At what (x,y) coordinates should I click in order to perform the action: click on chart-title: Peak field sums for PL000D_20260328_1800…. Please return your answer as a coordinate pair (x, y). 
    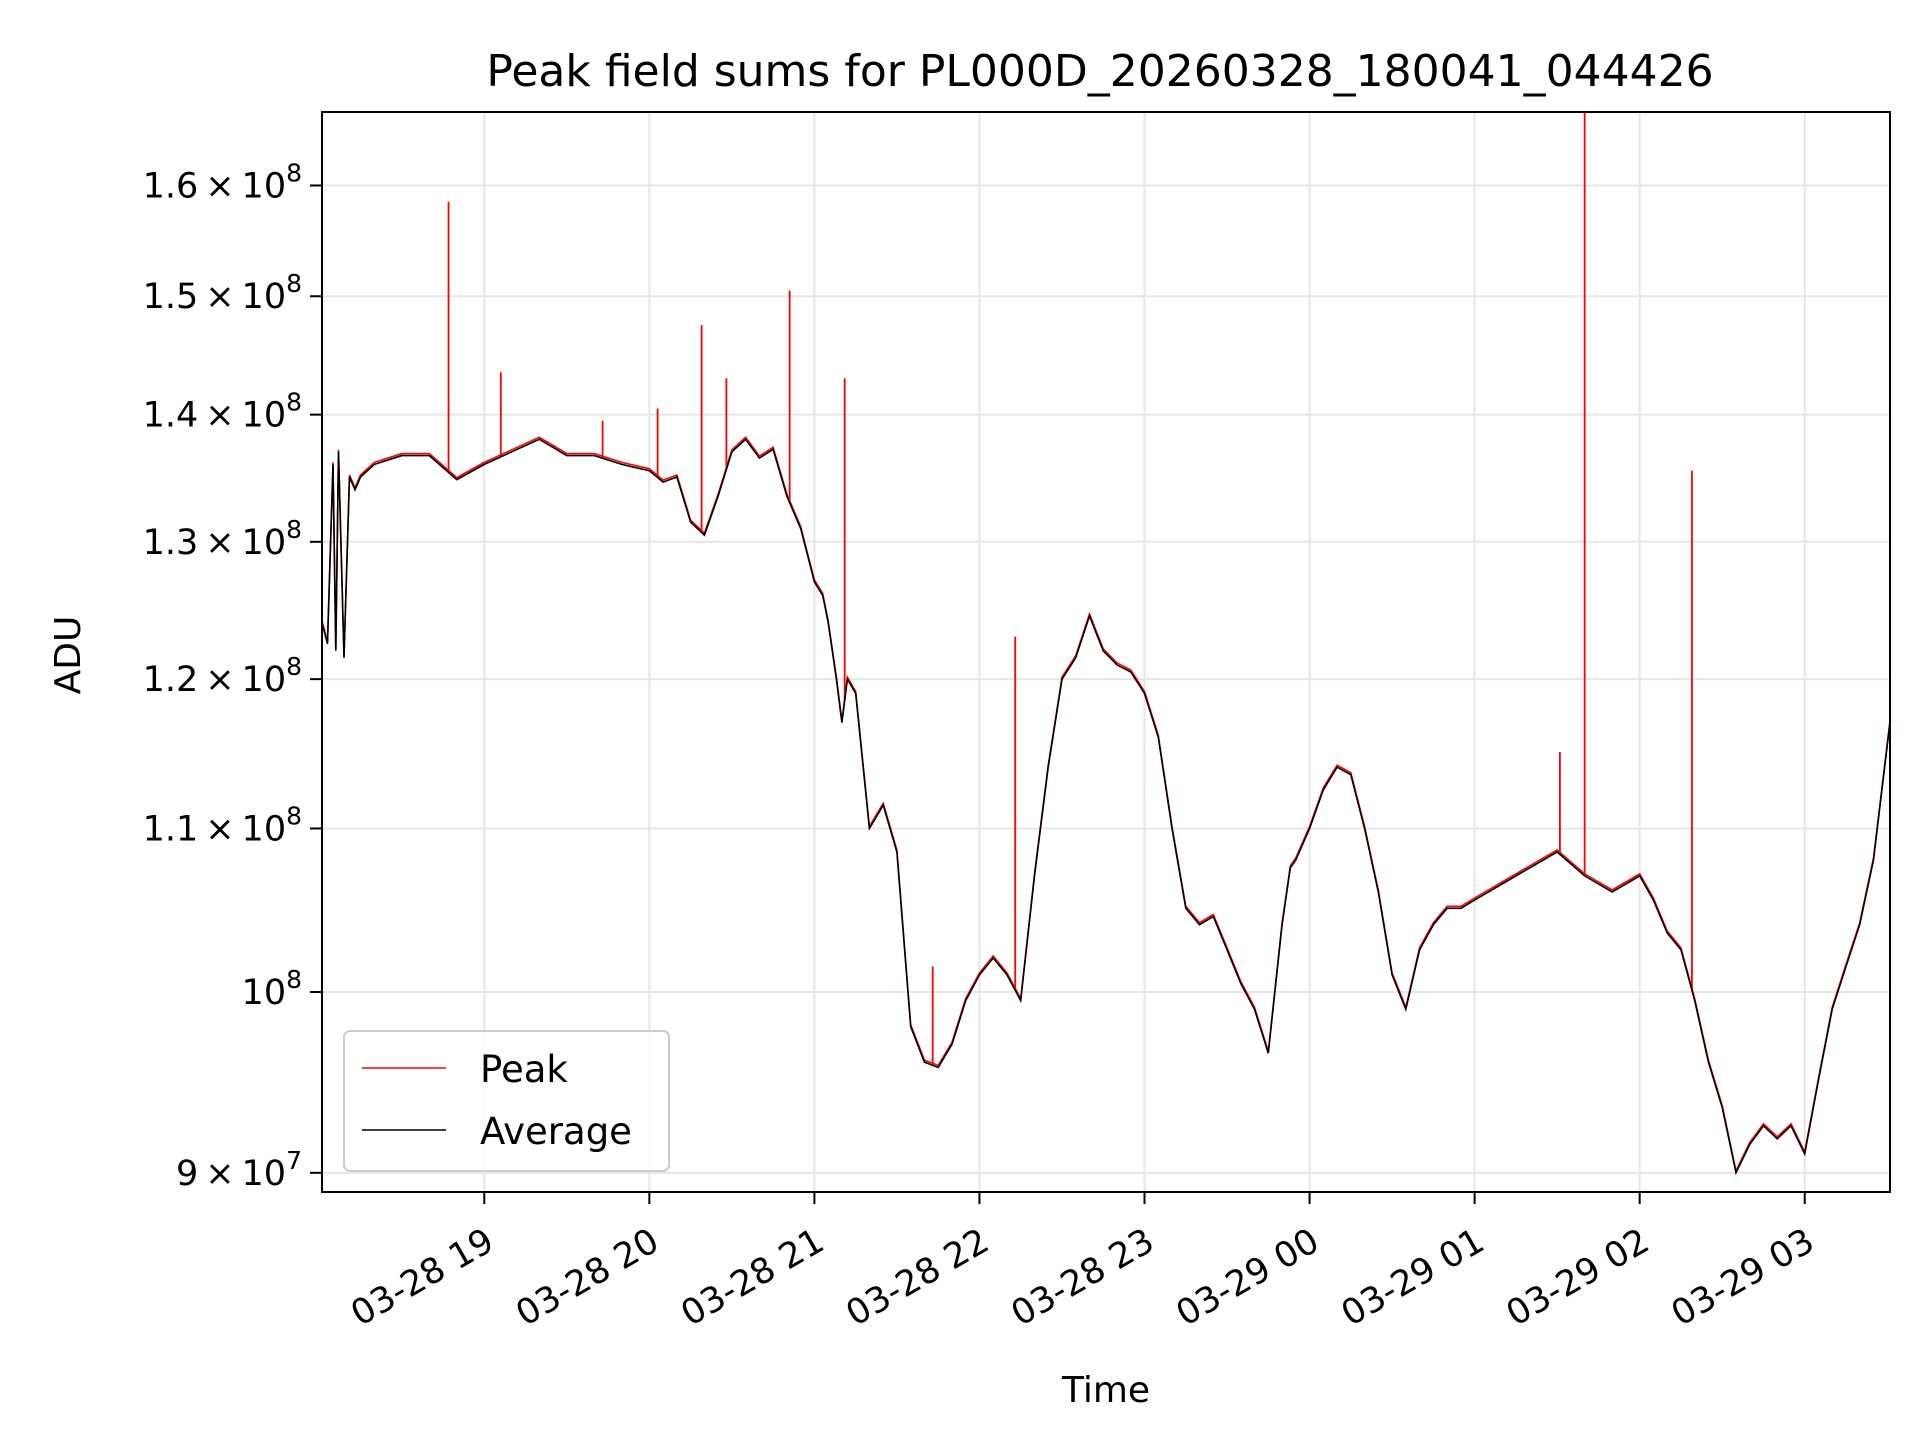
    Looking at the image, I should click on (1099, 71).